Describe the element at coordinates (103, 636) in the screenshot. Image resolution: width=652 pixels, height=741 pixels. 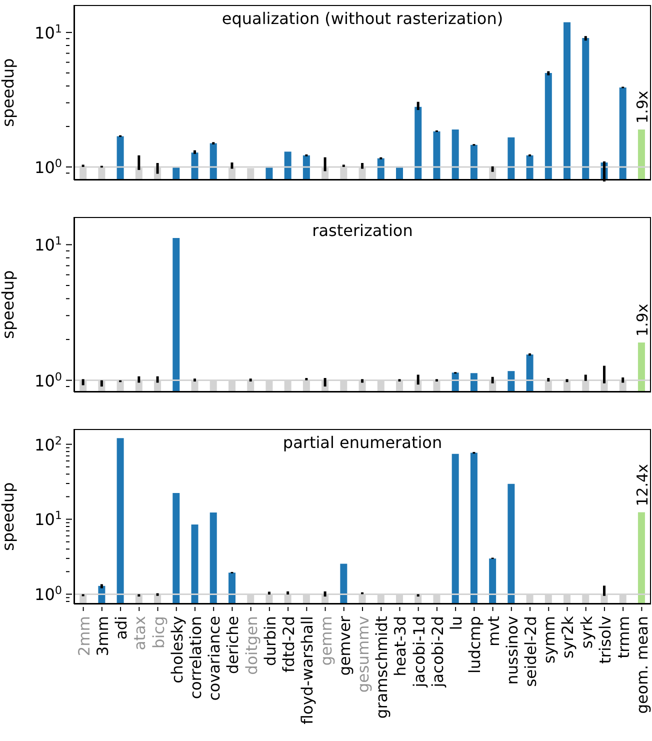
I see `x-tick-label: 3mm` at that location.